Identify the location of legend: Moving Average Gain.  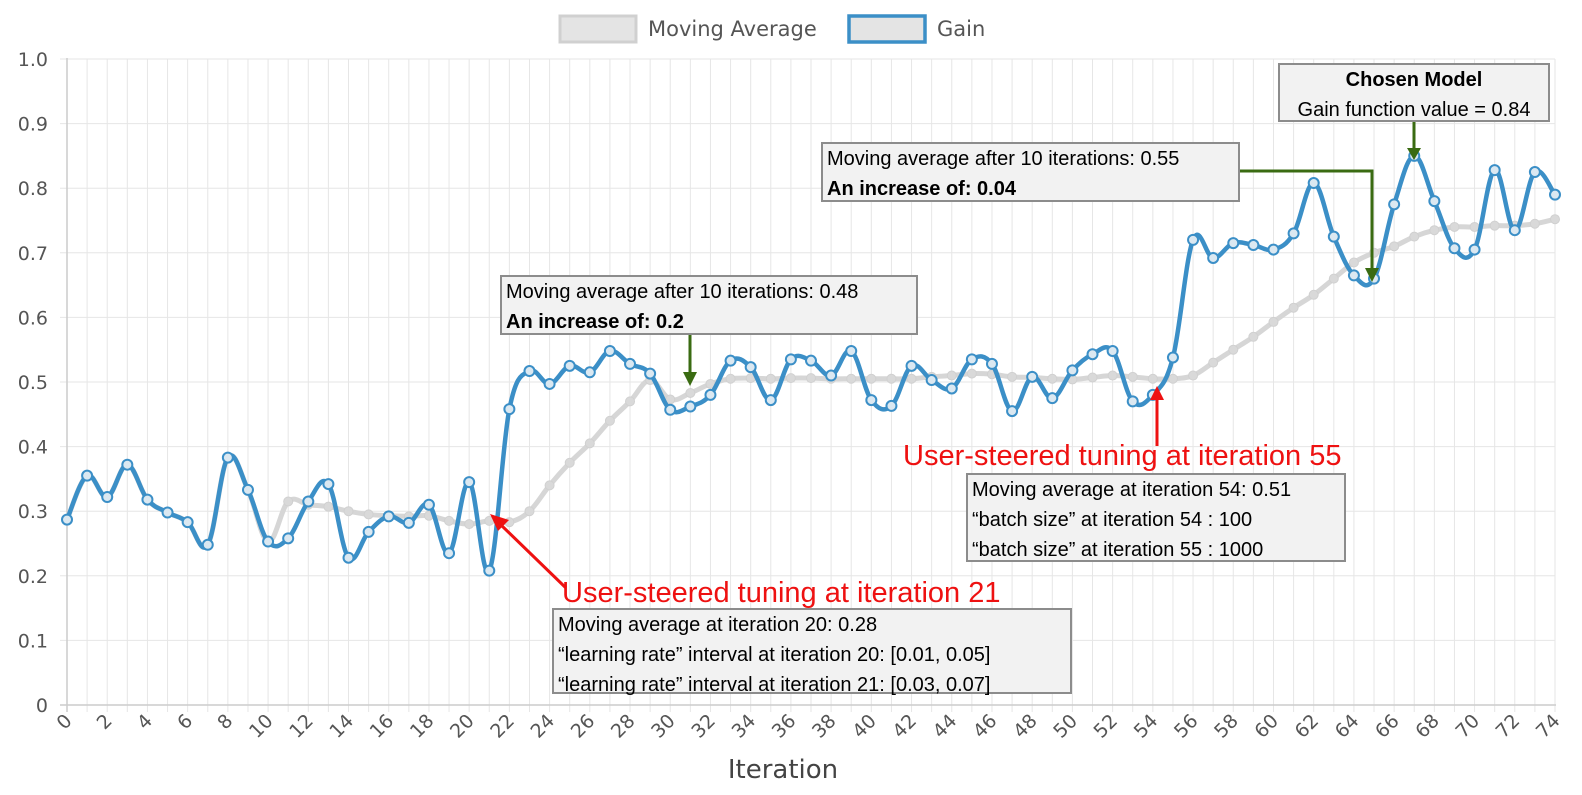
(771, 29).